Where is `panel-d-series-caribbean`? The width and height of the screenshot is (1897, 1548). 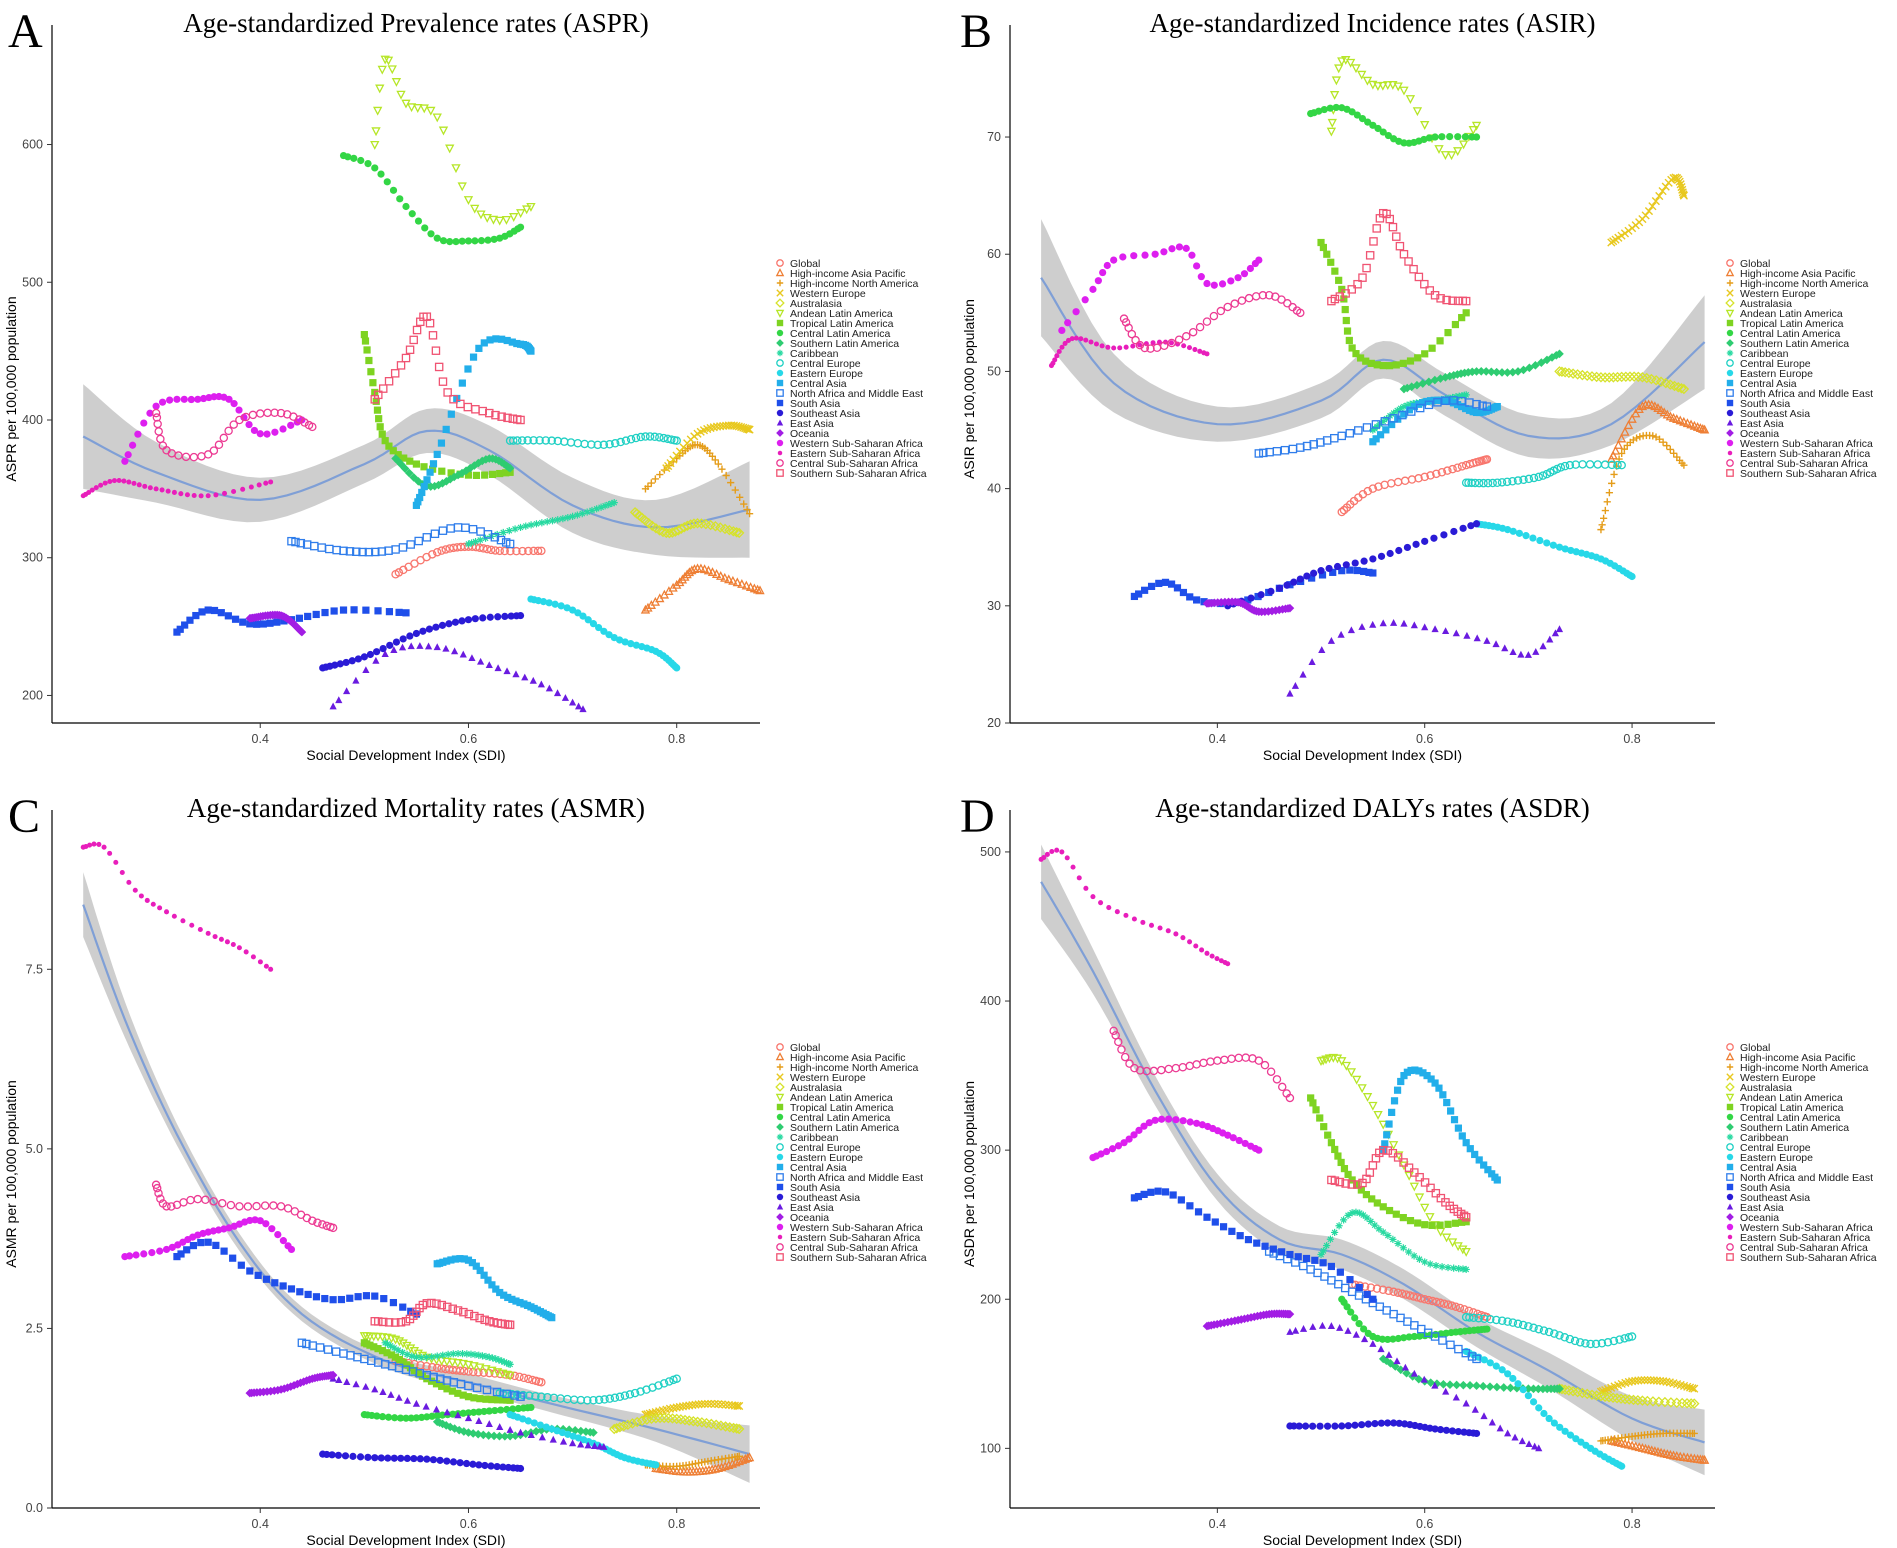 panel-d-series-caribbean is located at coordinates (1393, 1241).